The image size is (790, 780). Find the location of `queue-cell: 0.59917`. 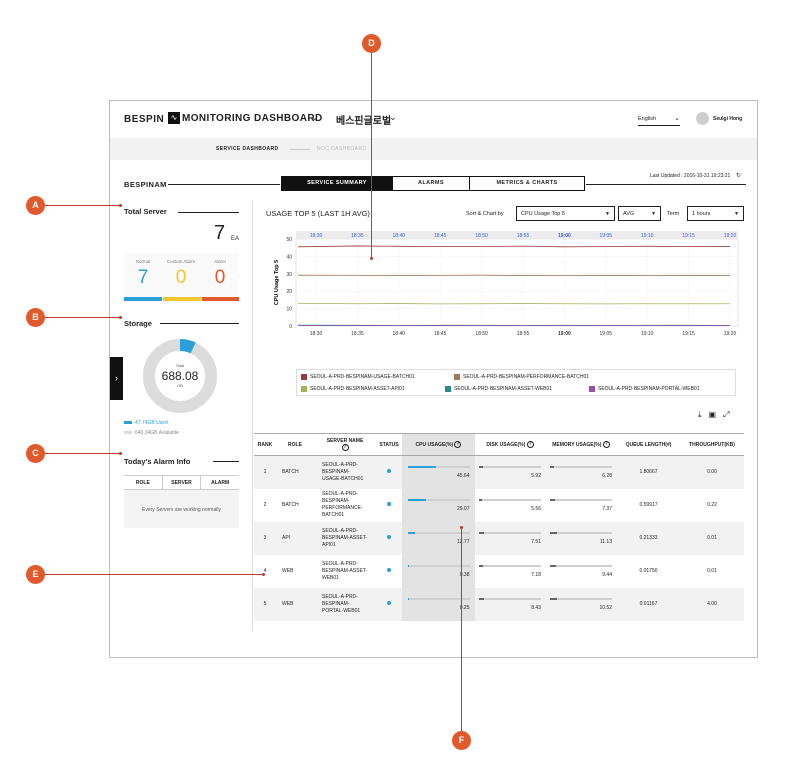

queue-cell: 0.59917 is located at coordinates (648, 505).